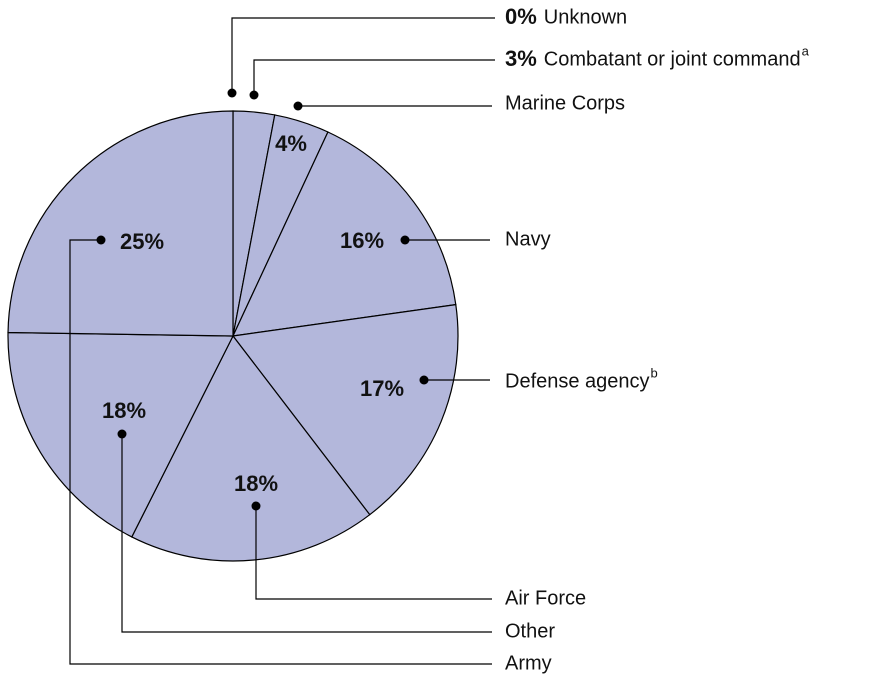 The width and height of the screenshot is (881, 677). I want to click on category-label: Navy, so click(528, 239).